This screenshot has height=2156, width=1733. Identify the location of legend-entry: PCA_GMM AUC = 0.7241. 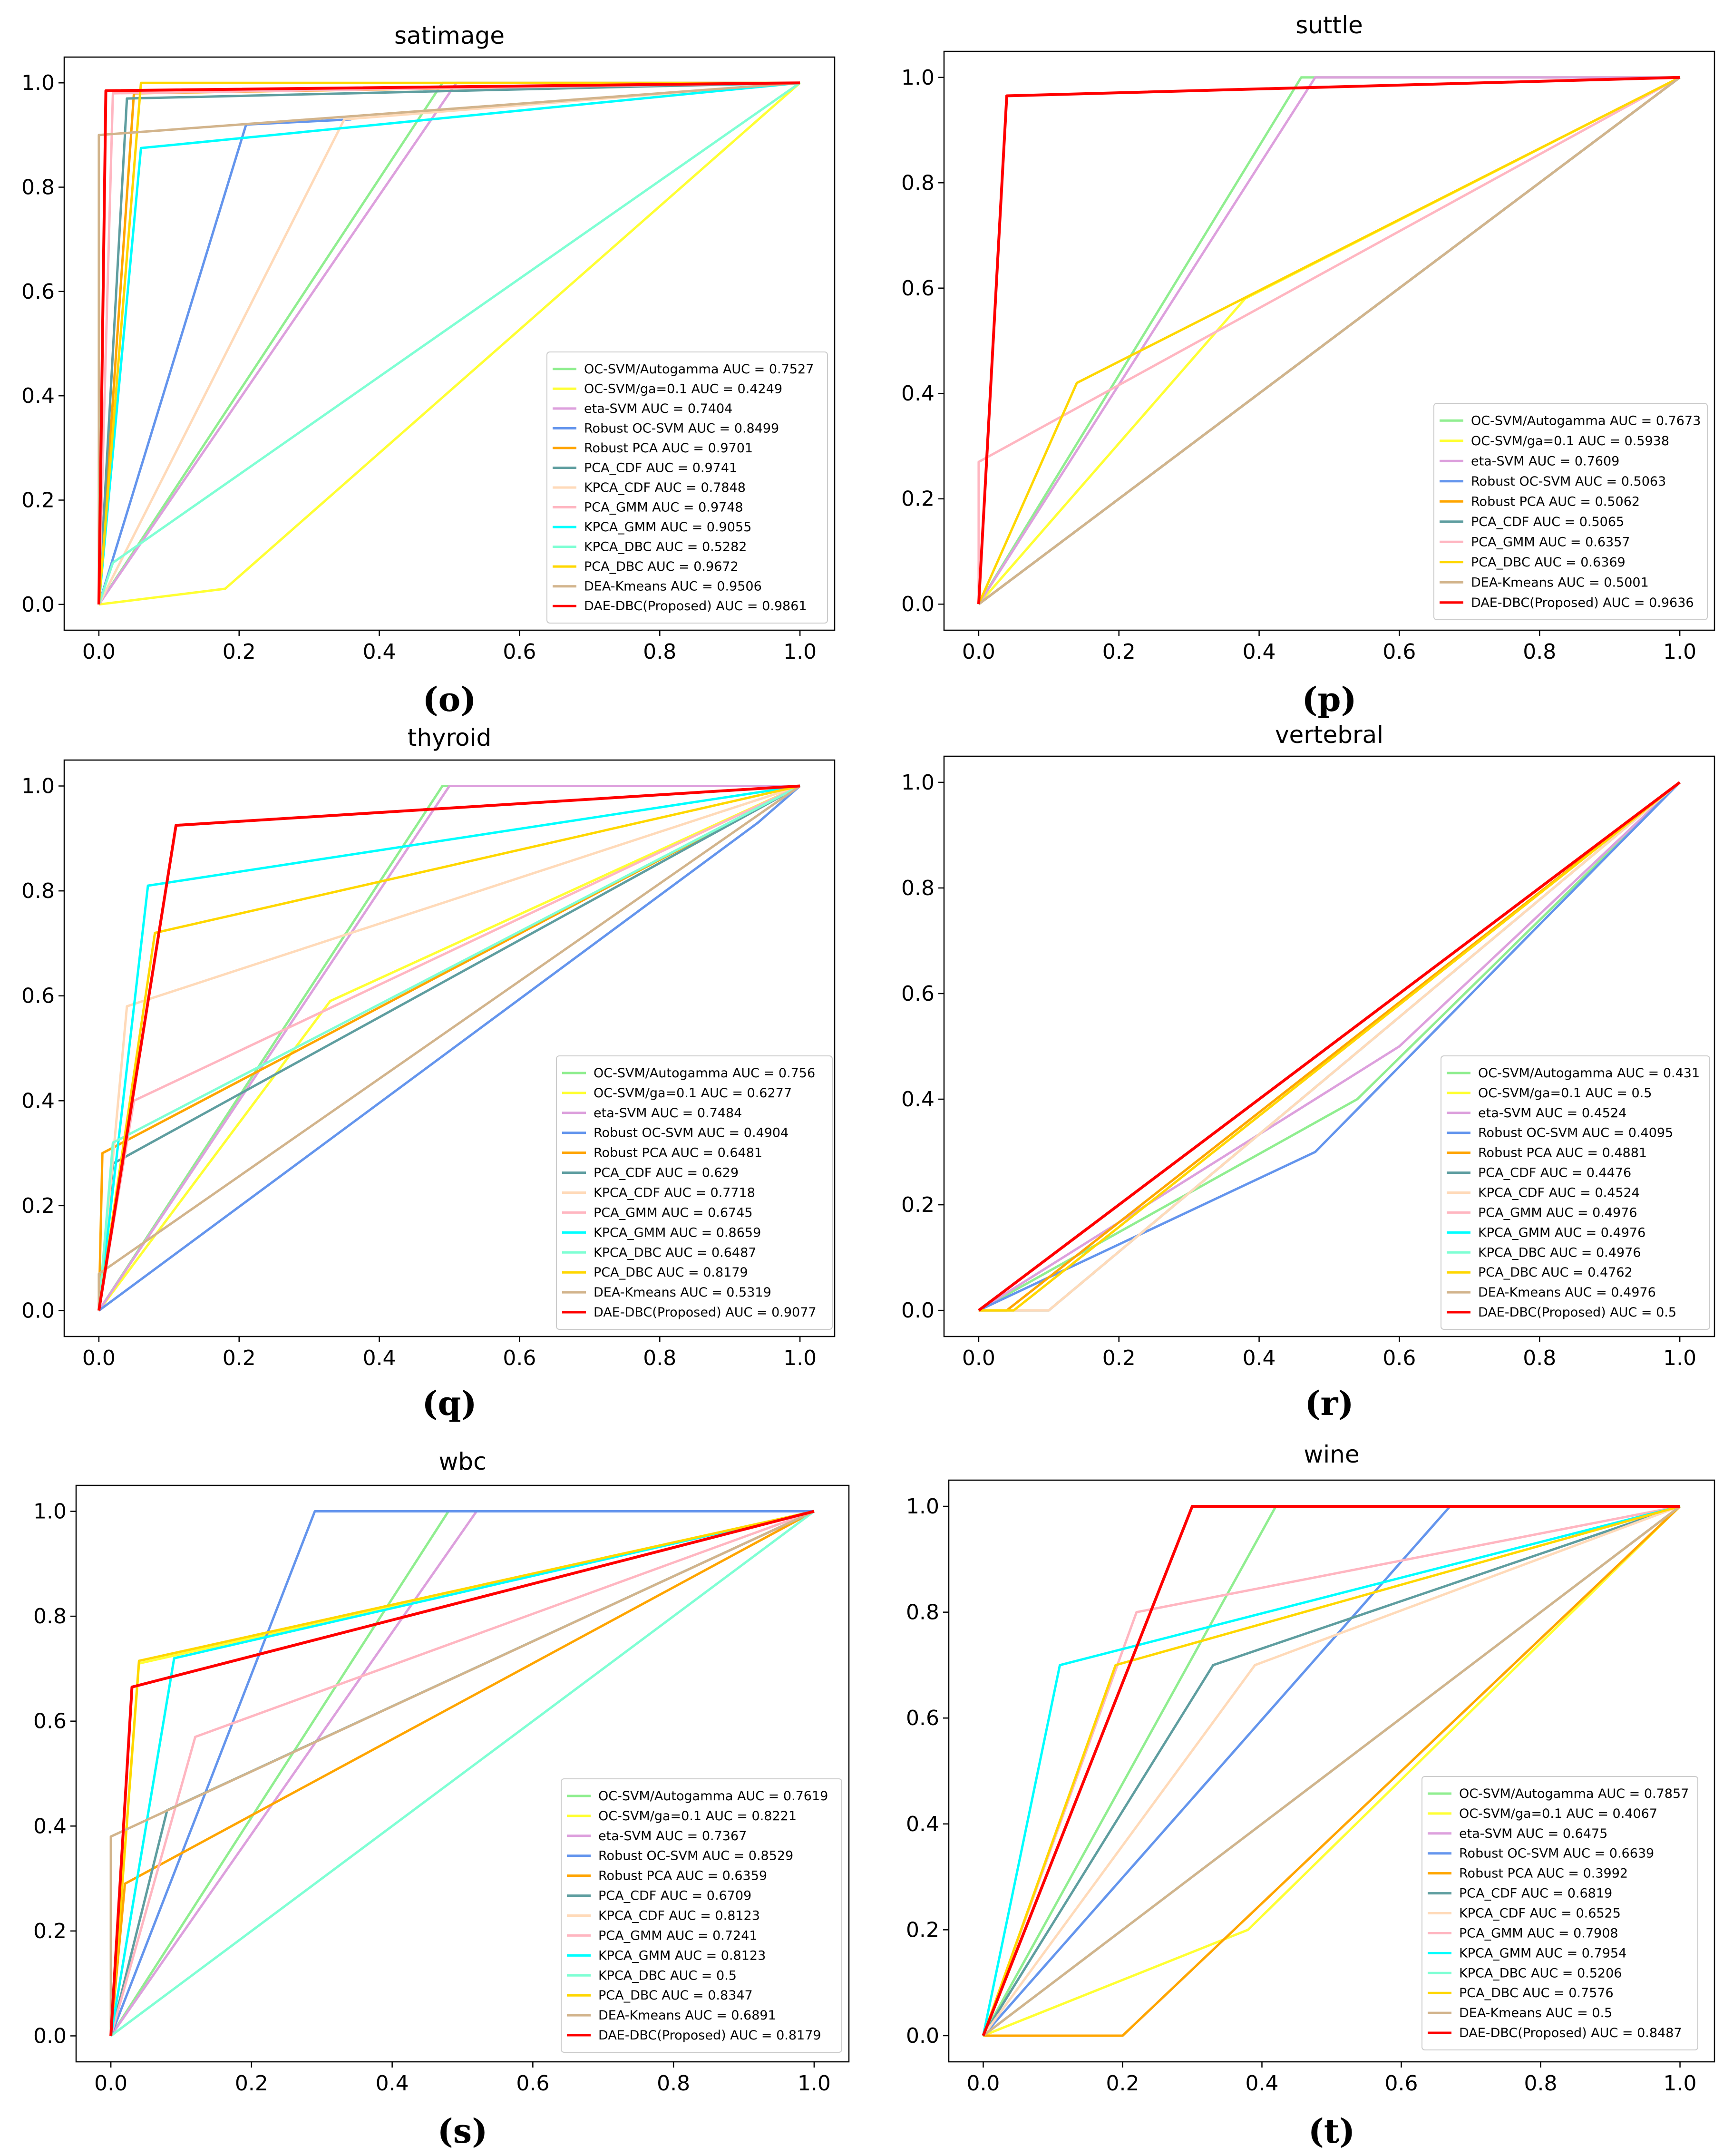
(678, 1935).